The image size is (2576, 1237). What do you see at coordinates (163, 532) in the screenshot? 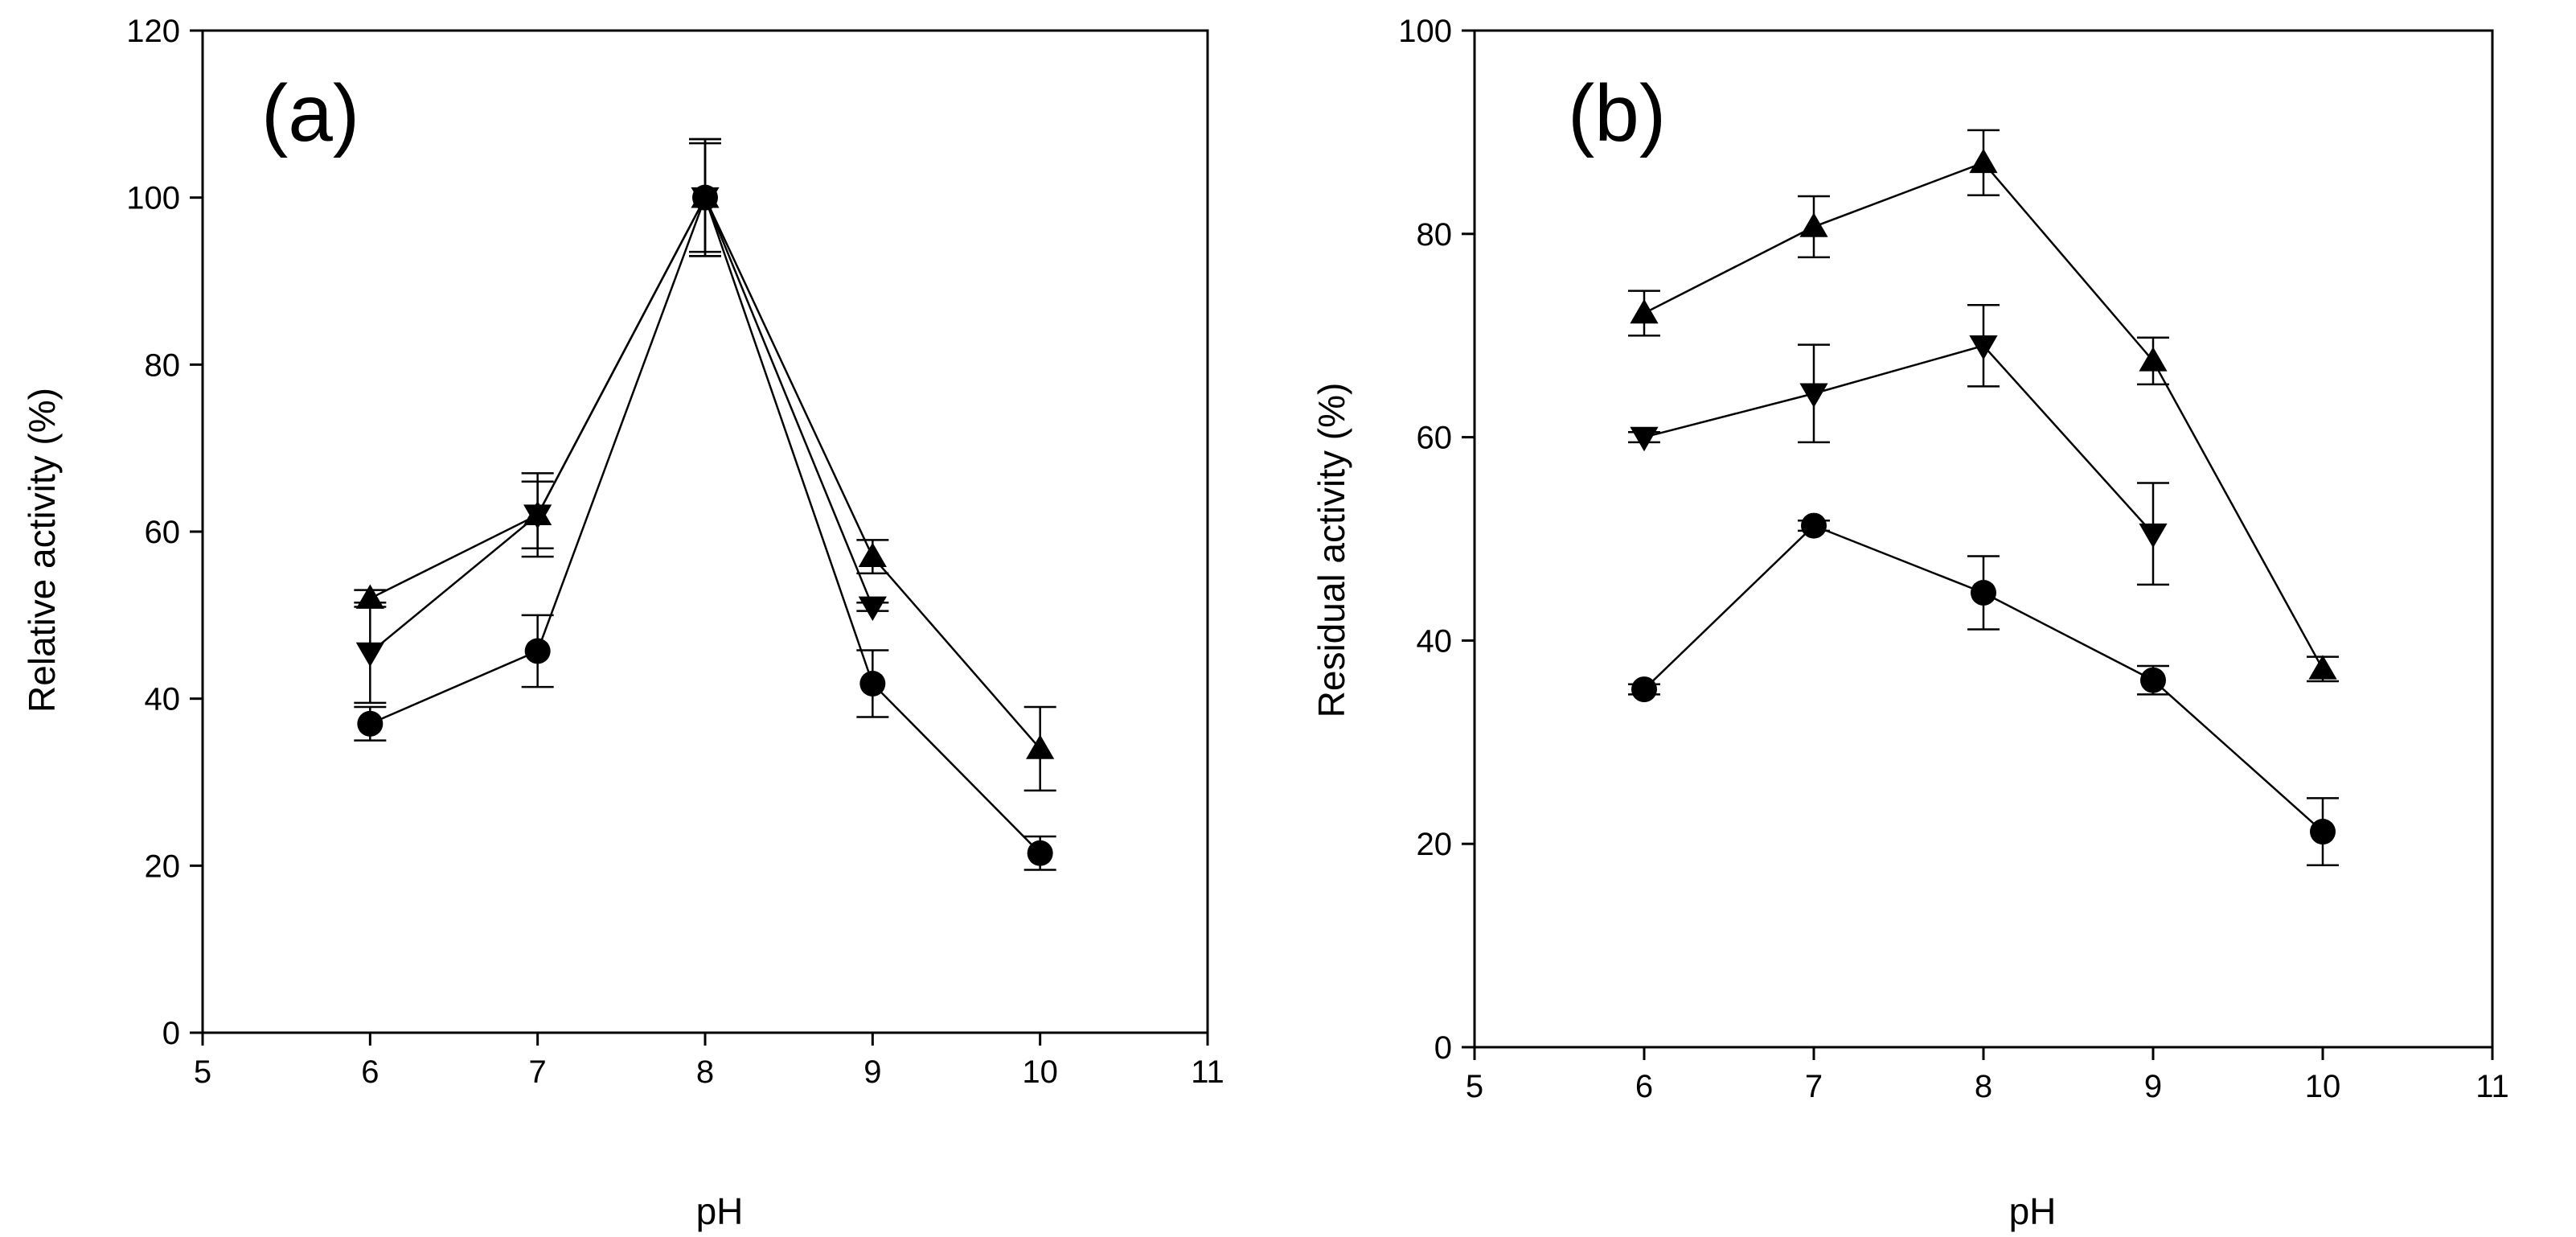
I see `panel-a-y-tick-label: 60` at bounding box center [163, 532].